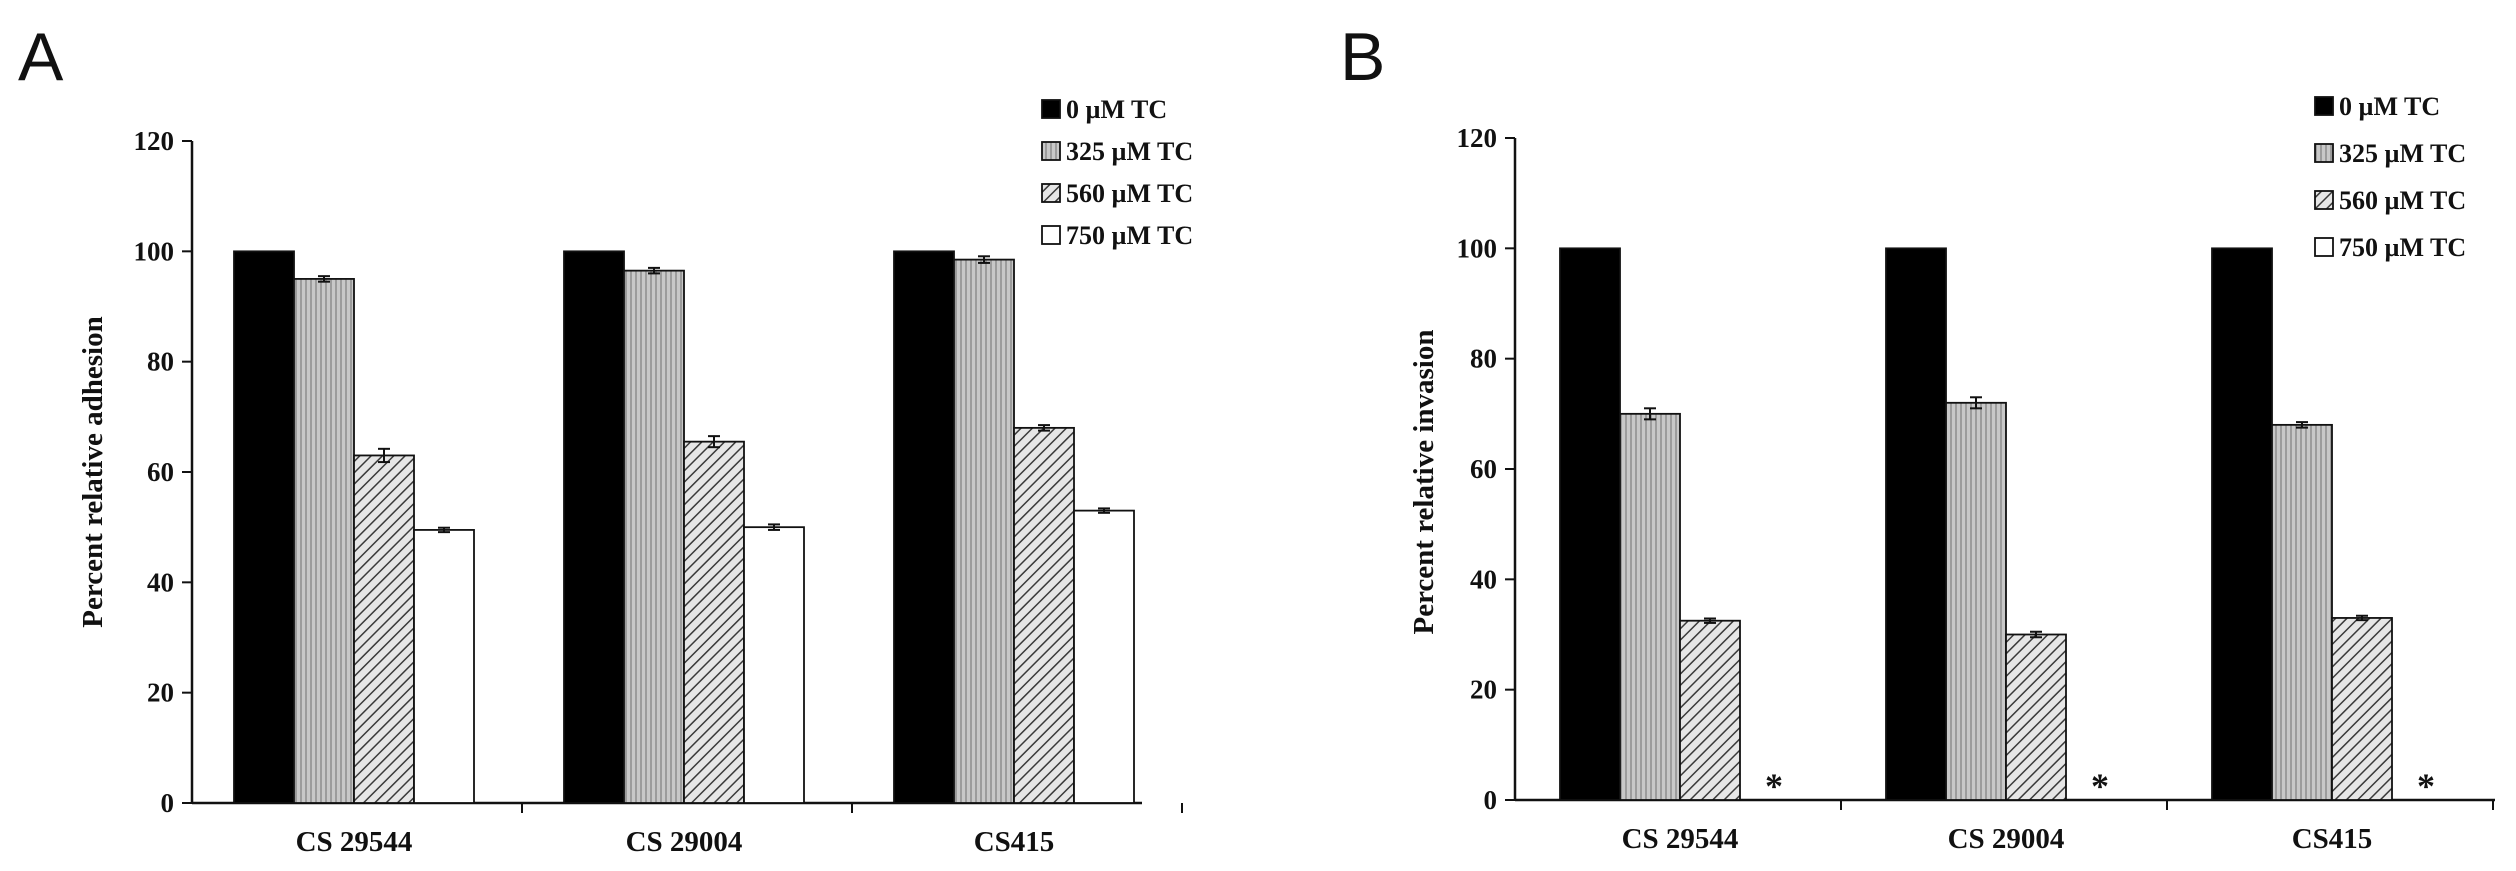  What do you see at coordinates (41, 57) in the screenshot?
I see `panel-a-letter: A` at bounding box center [41, 57].